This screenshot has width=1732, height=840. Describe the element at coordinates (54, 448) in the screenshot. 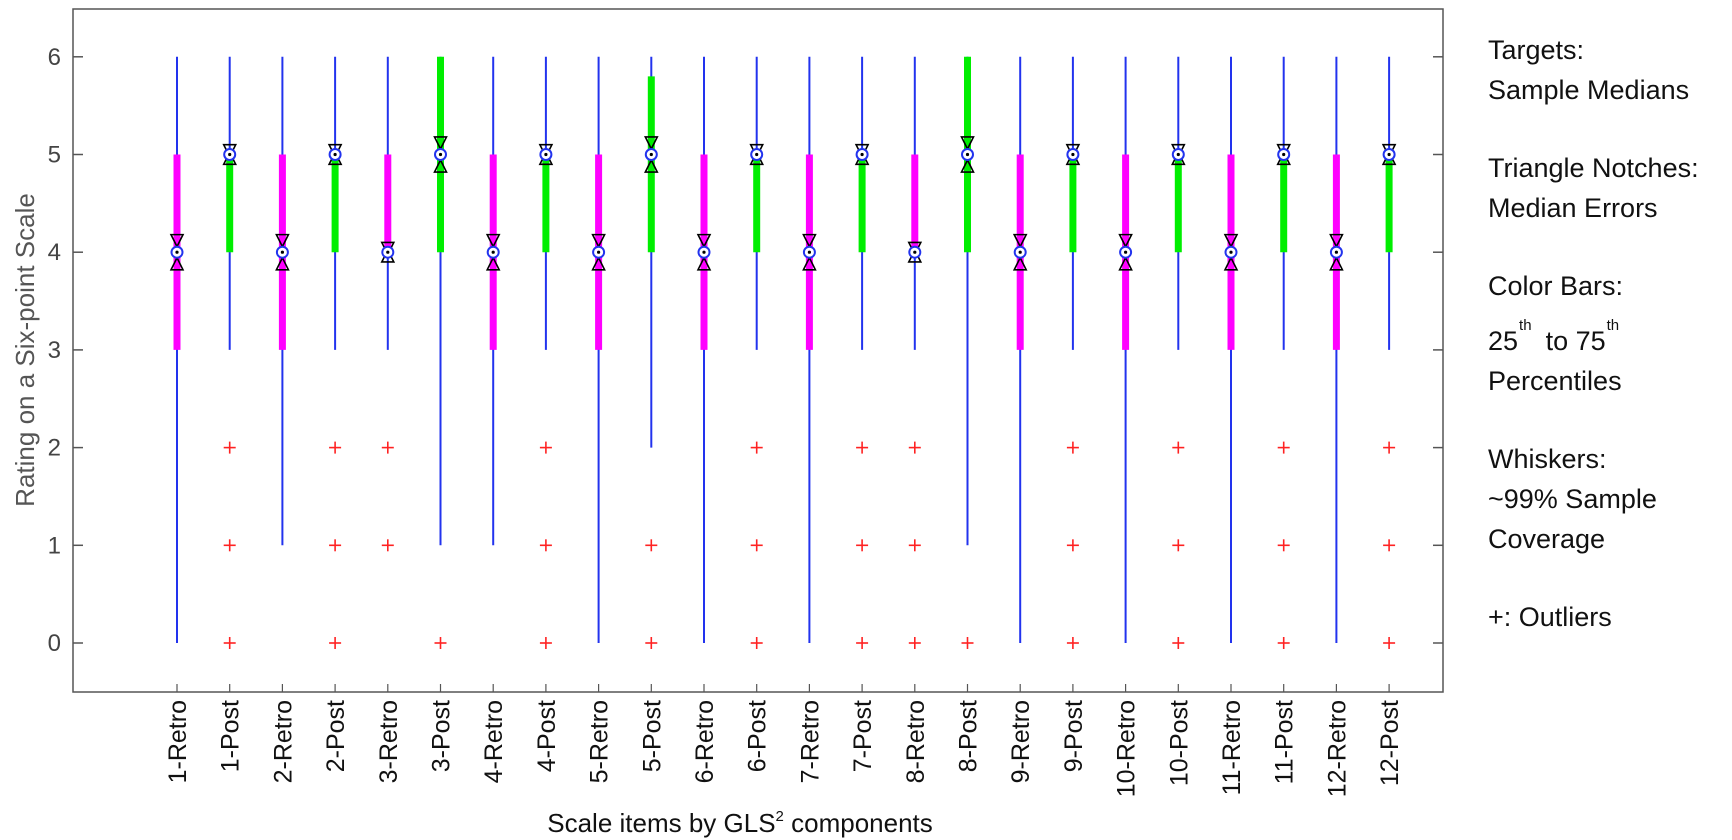

I see `y-tick-label: 2` at that location.